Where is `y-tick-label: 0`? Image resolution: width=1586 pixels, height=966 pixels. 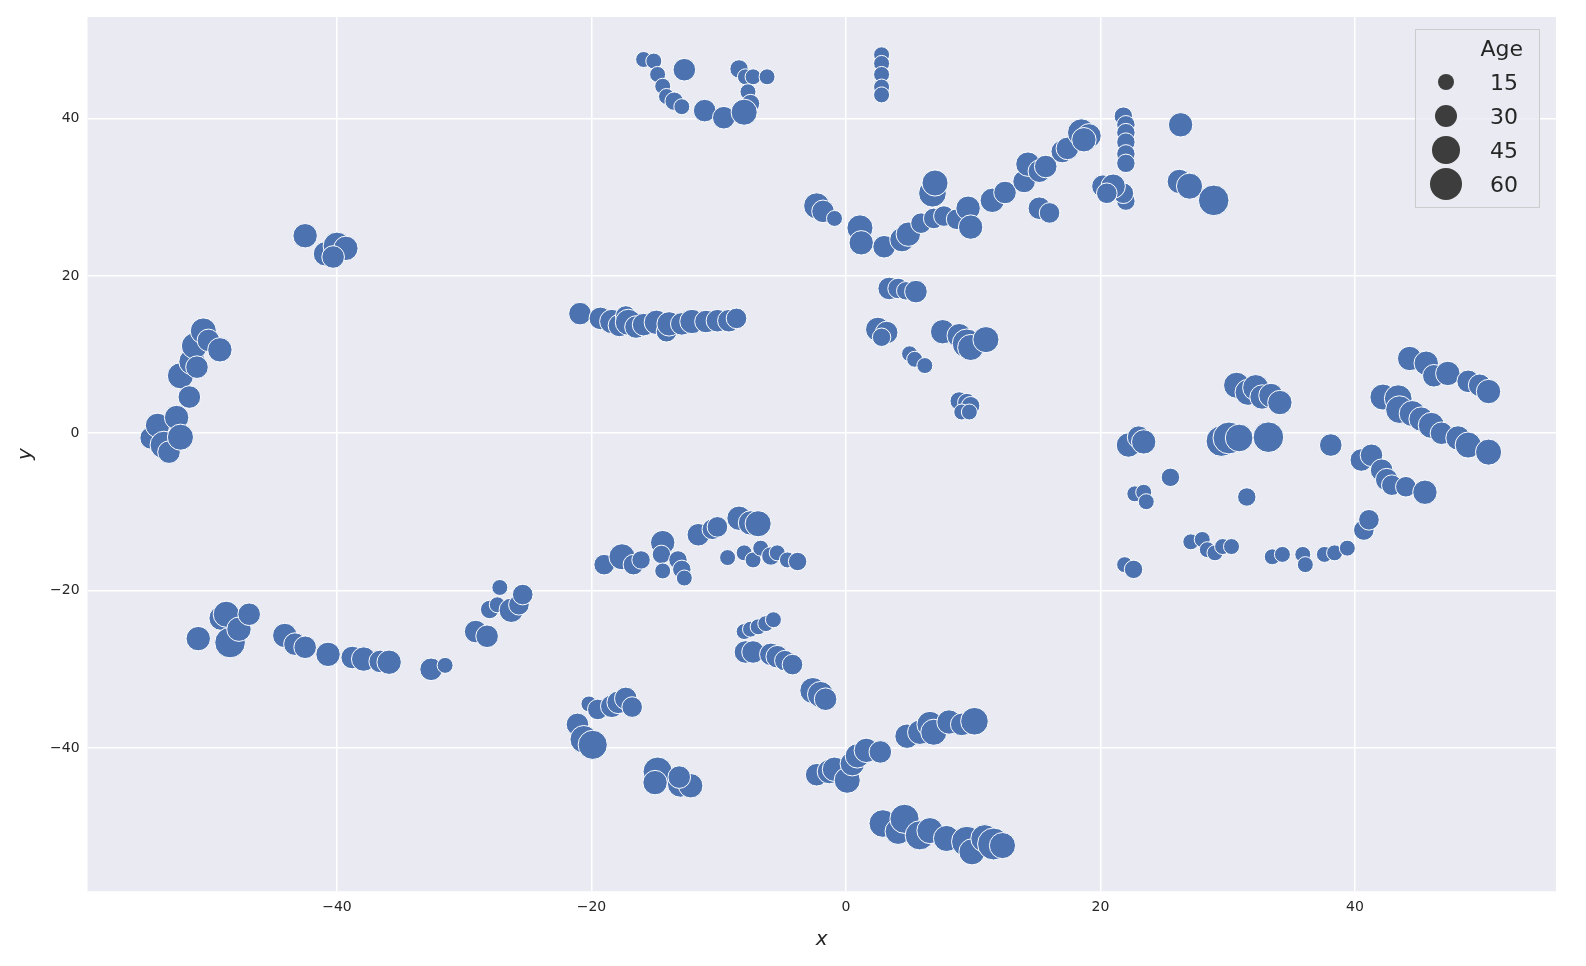 y-tick-label: 0 is located at coordinates (75, 431).